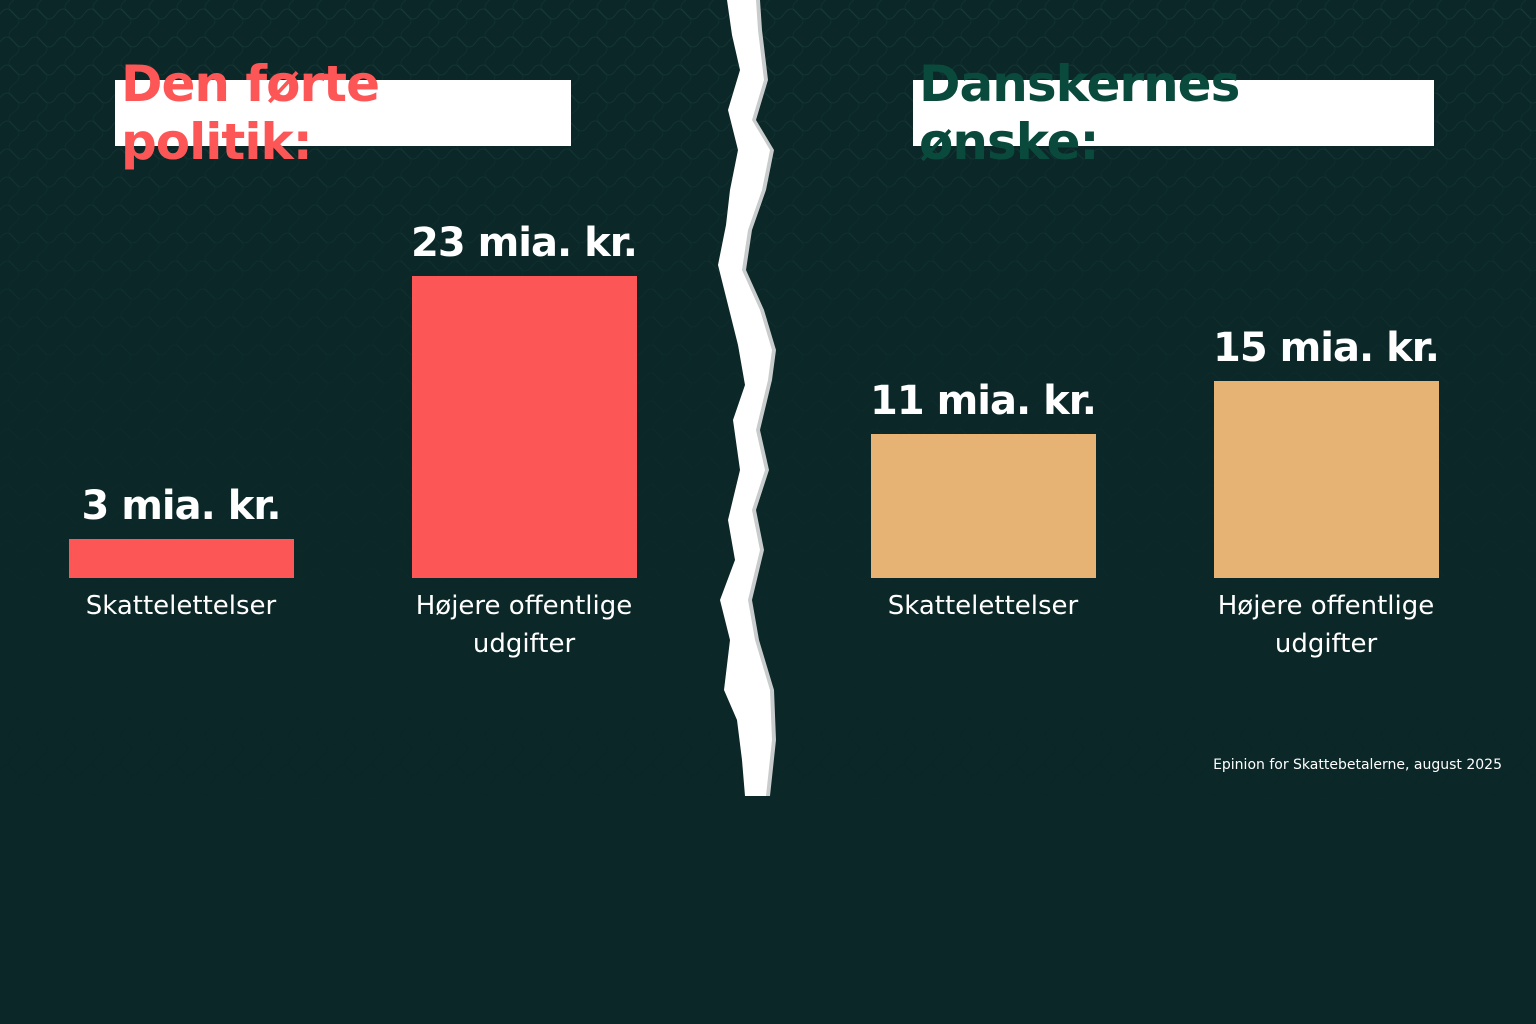 Image resolution: width=1536 pixels, height=1024 pixels. What do you see at coordinates (524, 243) in the screenshot?
I see `value-label: 23 mia. kr.` at bounding box center [524, 243].